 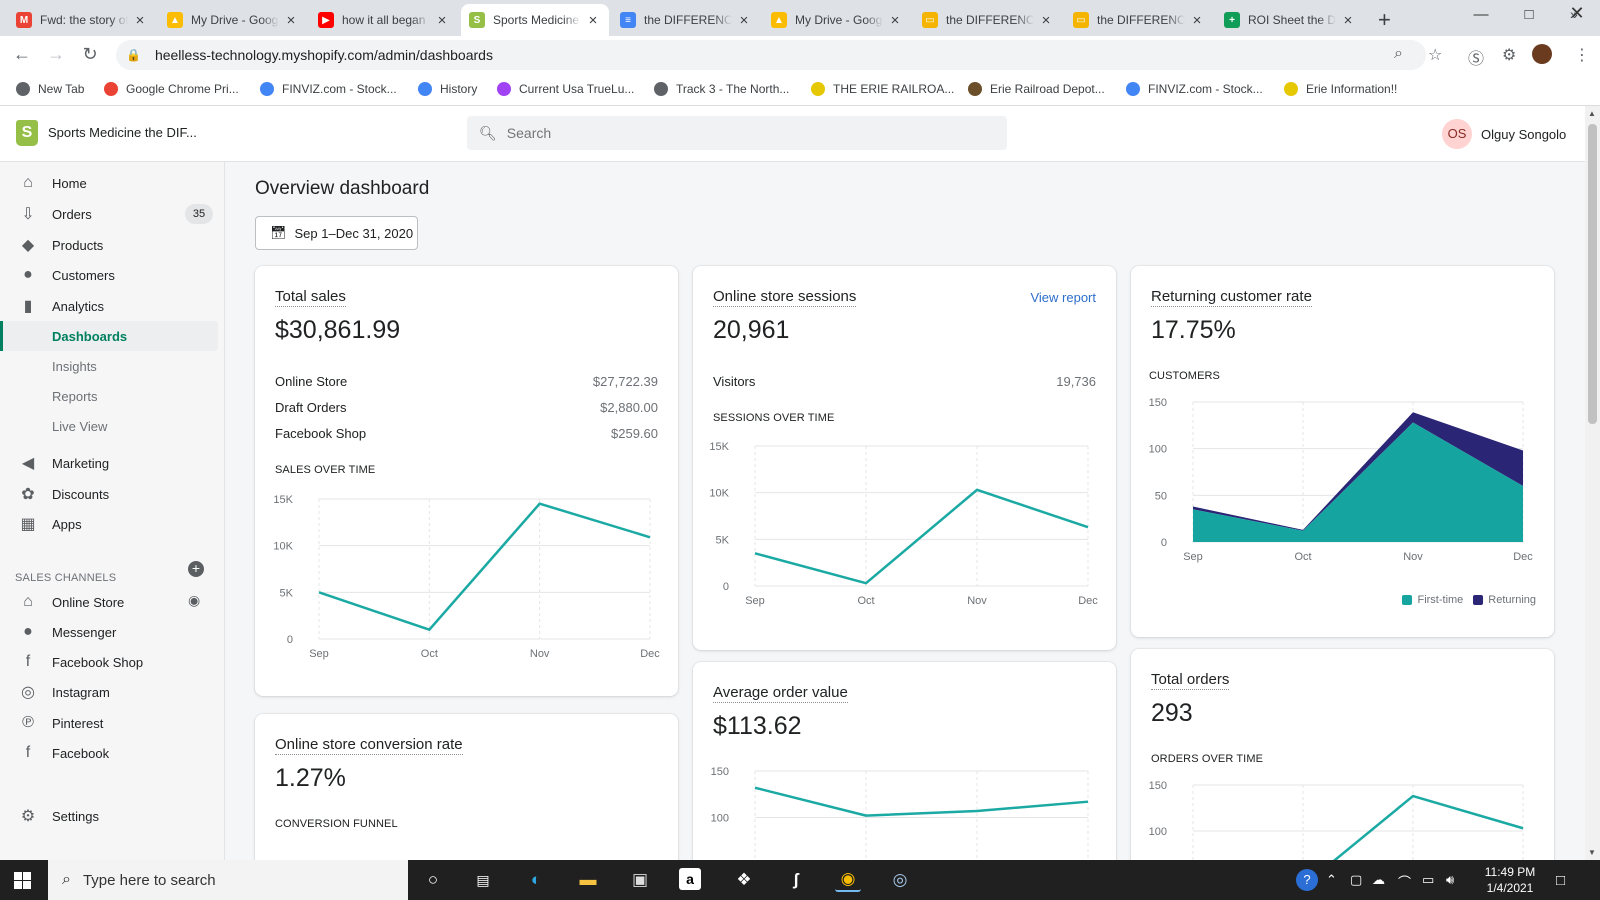 I want to click on sidebar-channel-facebook-shop: f Facebook Shop, so click(x=112, y=662).